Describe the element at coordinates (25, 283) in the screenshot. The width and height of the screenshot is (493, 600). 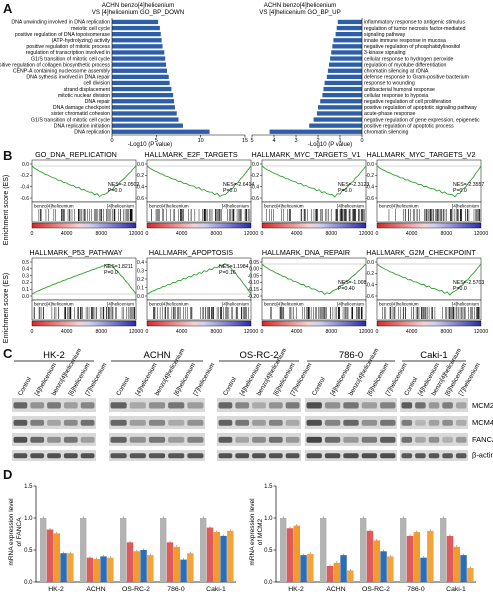
I see `gsea-y-tick-label: 0.2` at that location.